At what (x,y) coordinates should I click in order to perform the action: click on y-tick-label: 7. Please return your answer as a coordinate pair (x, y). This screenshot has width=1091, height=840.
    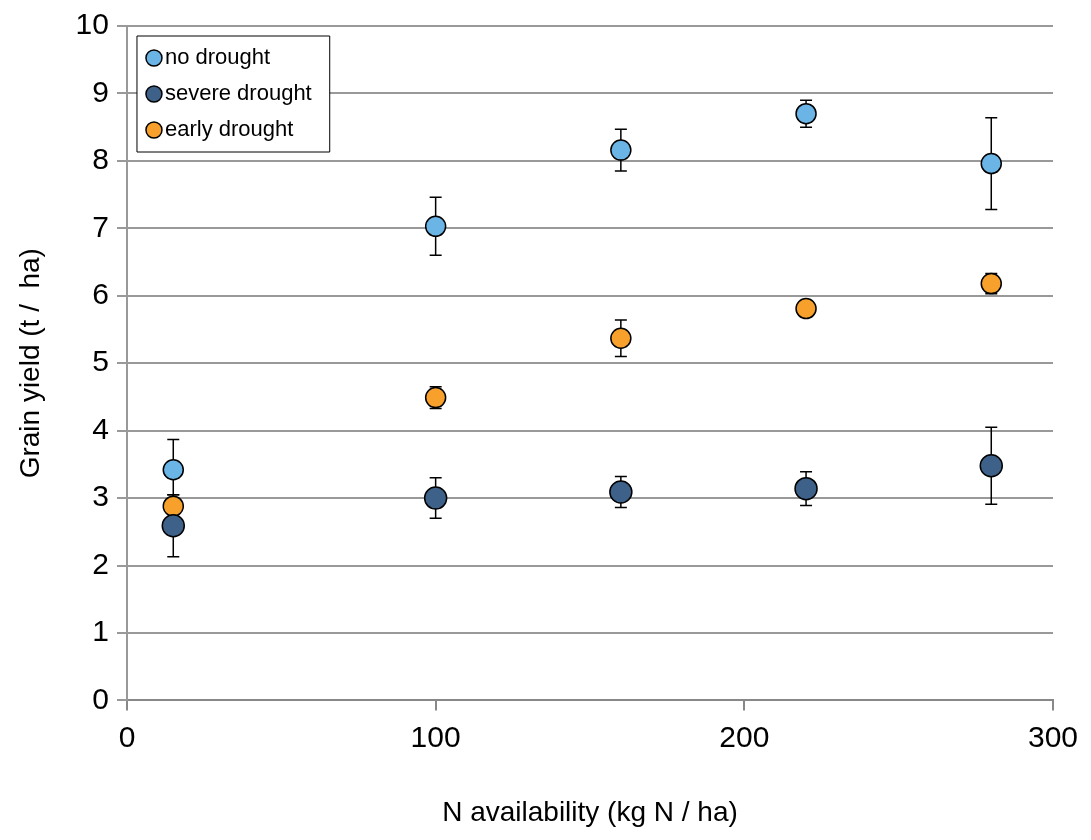
    Looking at the image, I should click on (100, 226).